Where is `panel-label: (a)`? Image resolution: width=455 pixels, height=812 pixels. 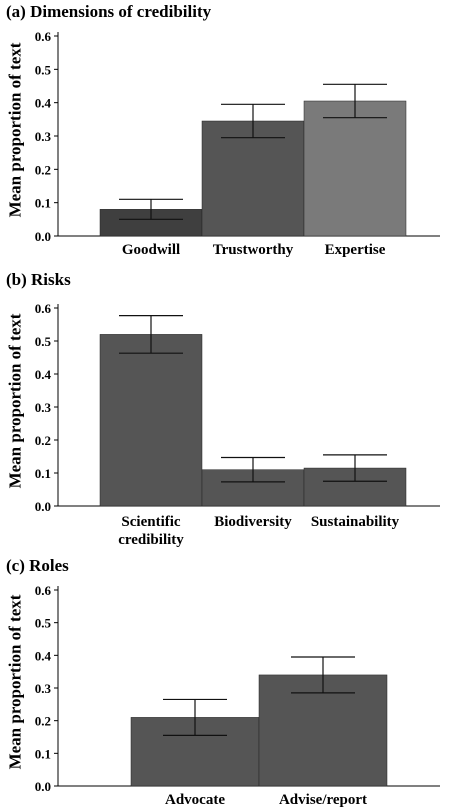 panel-label: (a) is located at coordinates (16, 11).